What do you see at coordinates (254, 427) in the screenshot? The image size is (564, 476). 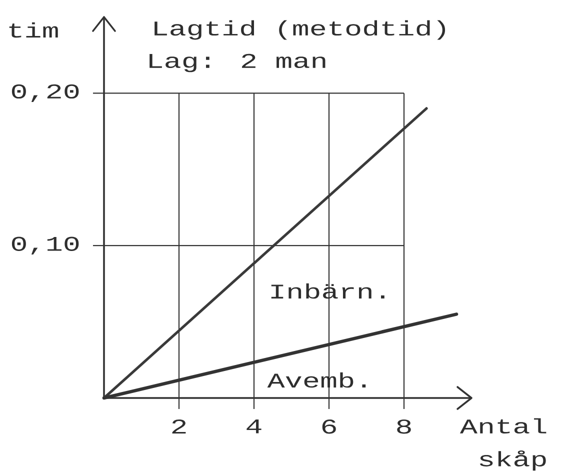 I see `x-tick-label: 4` at bounding box center [254, 427].